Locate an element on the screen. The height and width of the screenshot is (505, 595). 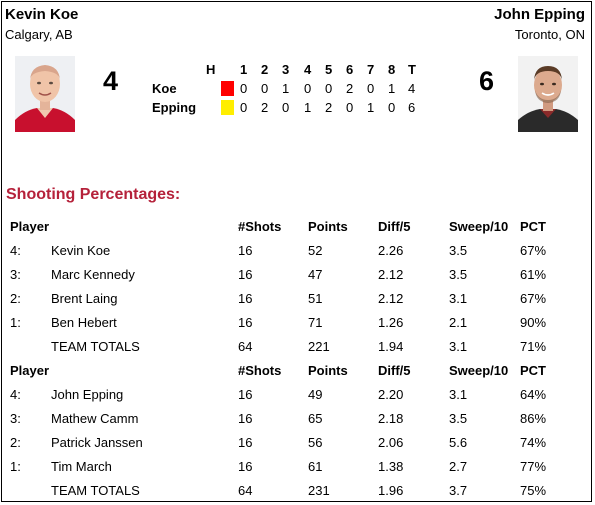
player-position: 1: is located at coordinates (15, 466).